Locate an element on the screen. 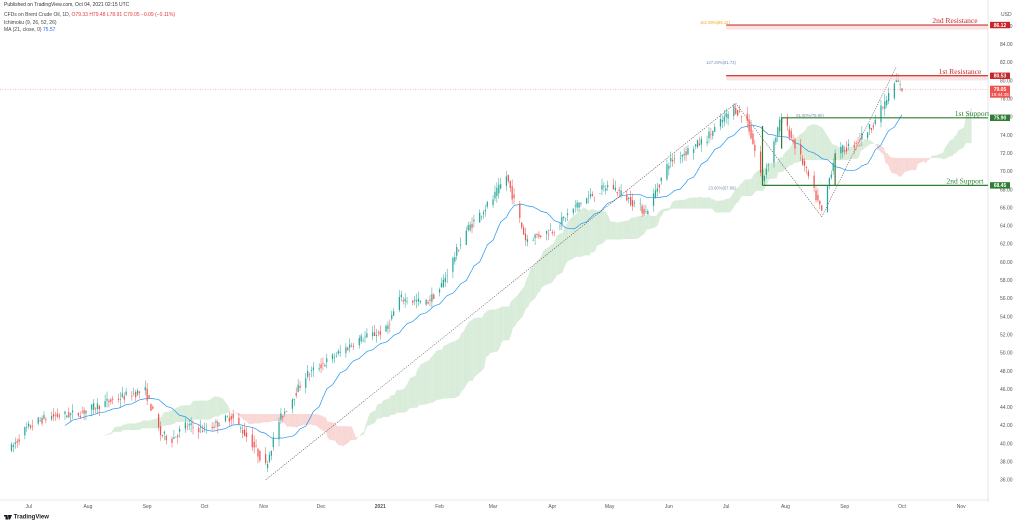 The height and width of the screenshot is (531, 1024). y-tick-label: 84.00 is located at coordinates (1006, 45).